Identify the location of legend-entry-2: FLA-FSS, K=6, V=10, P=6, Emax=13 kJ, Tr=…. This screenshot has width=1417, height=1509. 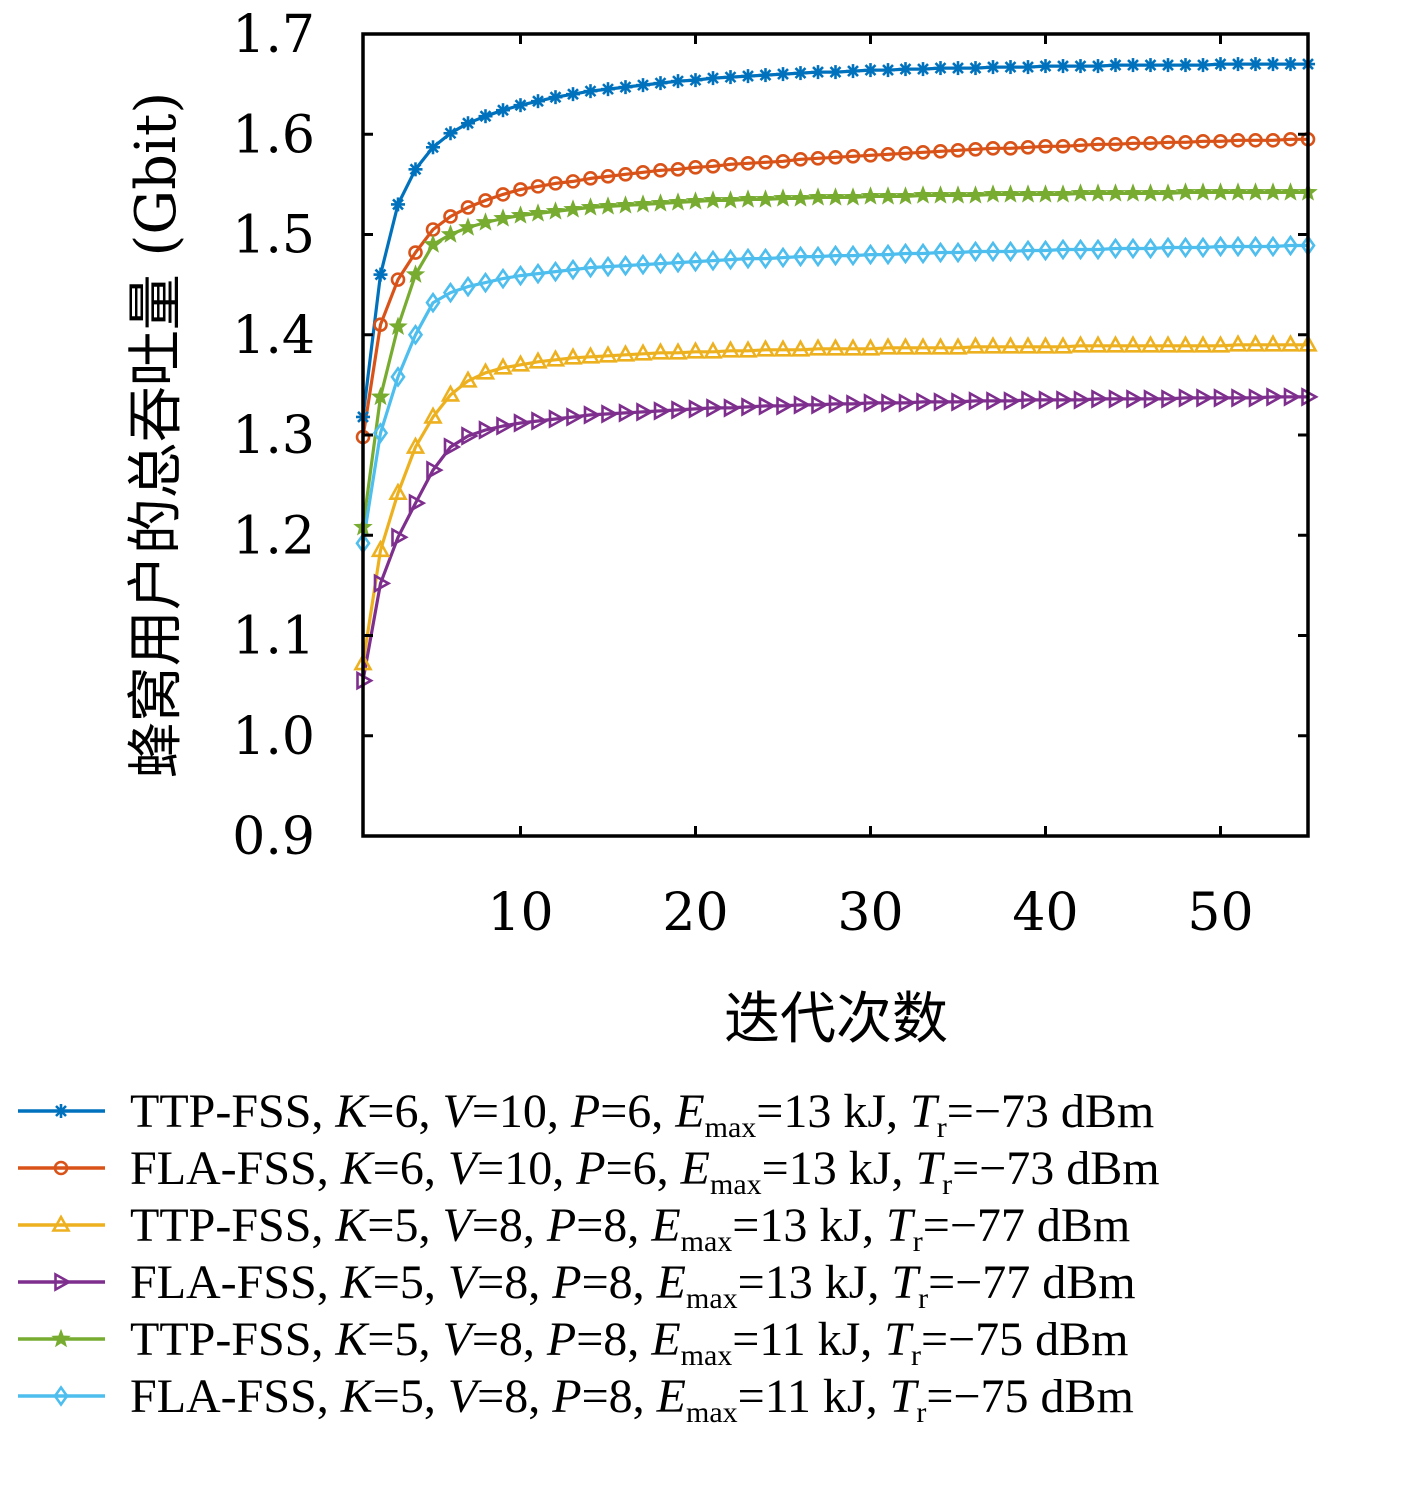
(589, 1171).